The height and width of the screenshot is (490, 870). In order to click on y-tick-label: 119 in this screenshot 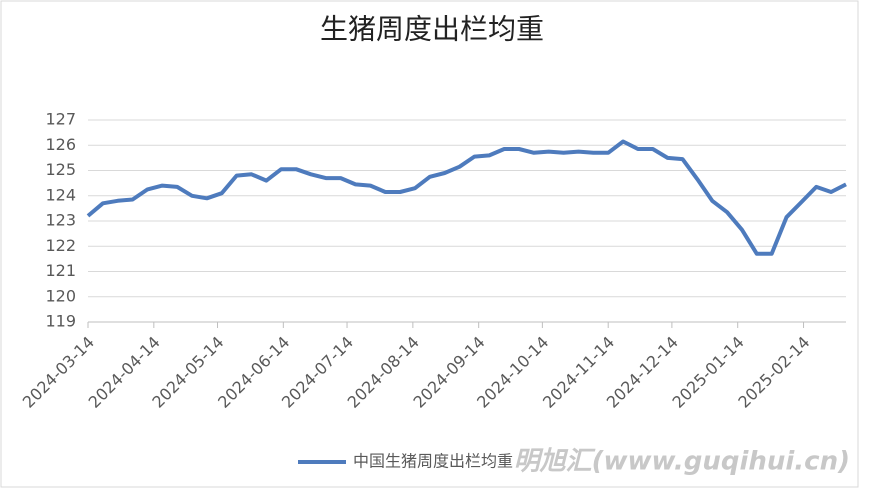, I will do `click(60, 321)`.